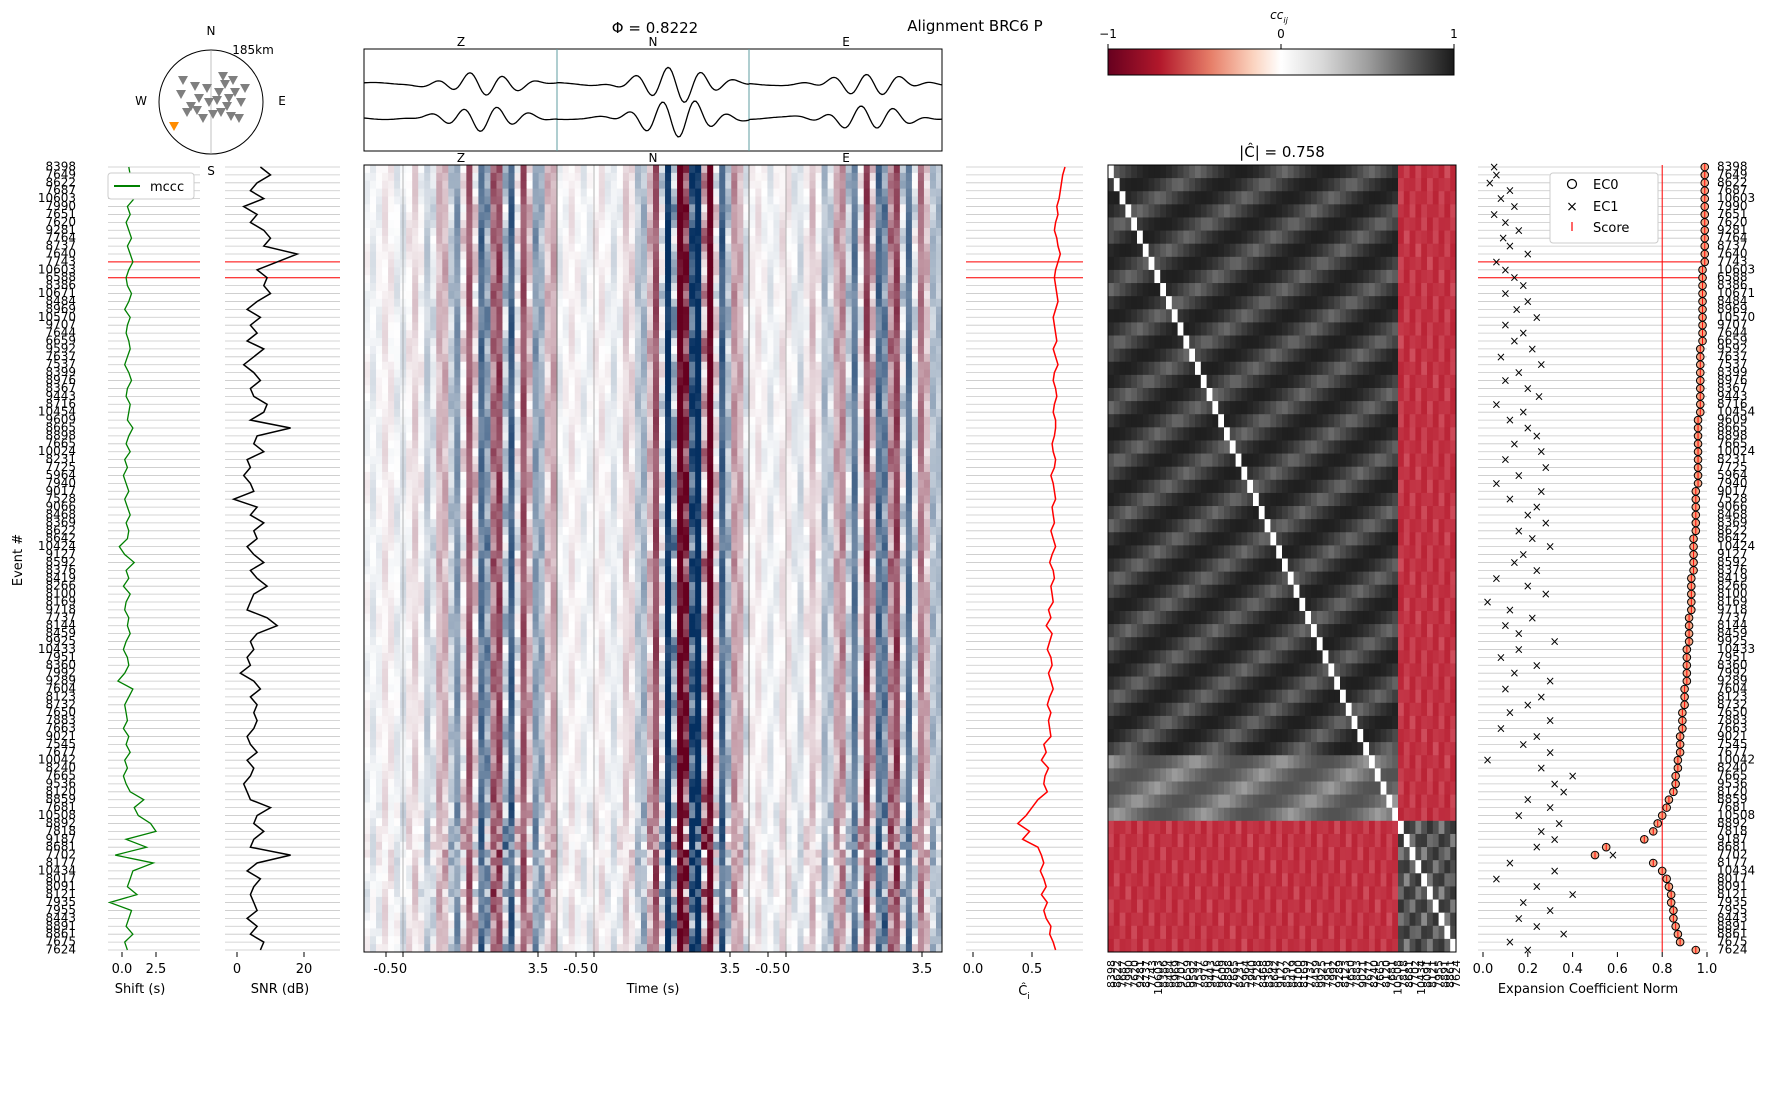 This screenshot has height=1097, width=1767. I want to click on shift-xlabel: Shift (s), so click(140, 989).